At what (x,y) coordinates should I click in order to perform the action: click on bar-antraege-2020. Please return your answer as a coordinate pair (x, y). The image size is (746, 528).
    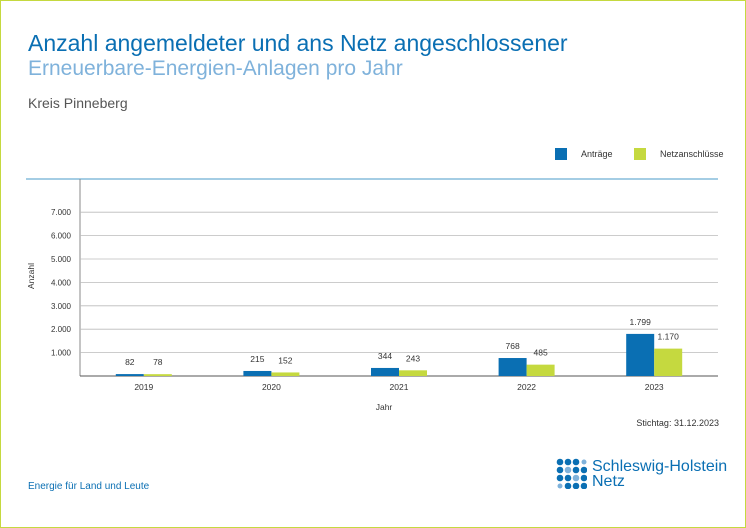
    Looking at the image, I should click on (257, 373).